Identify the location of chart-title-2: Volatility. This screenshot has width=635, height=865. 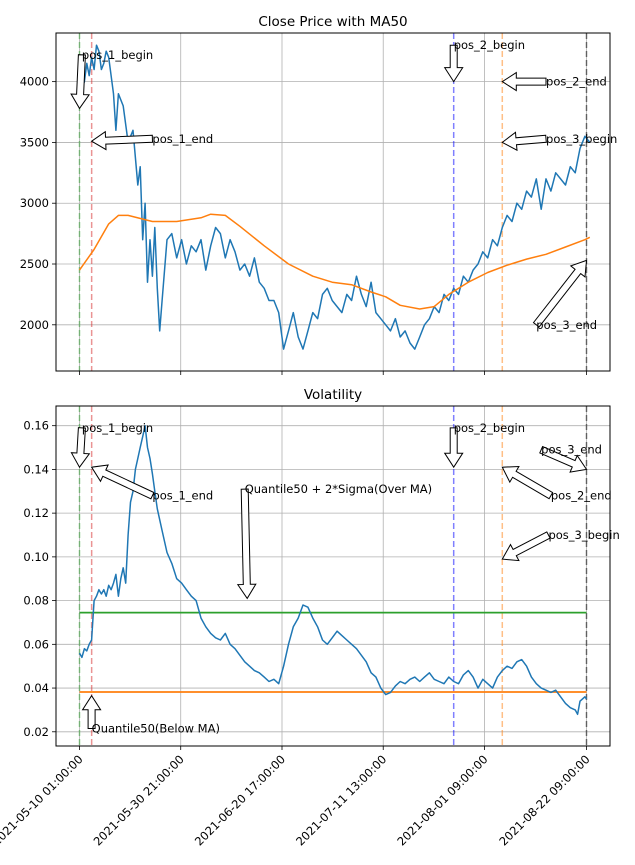
(333, 395).